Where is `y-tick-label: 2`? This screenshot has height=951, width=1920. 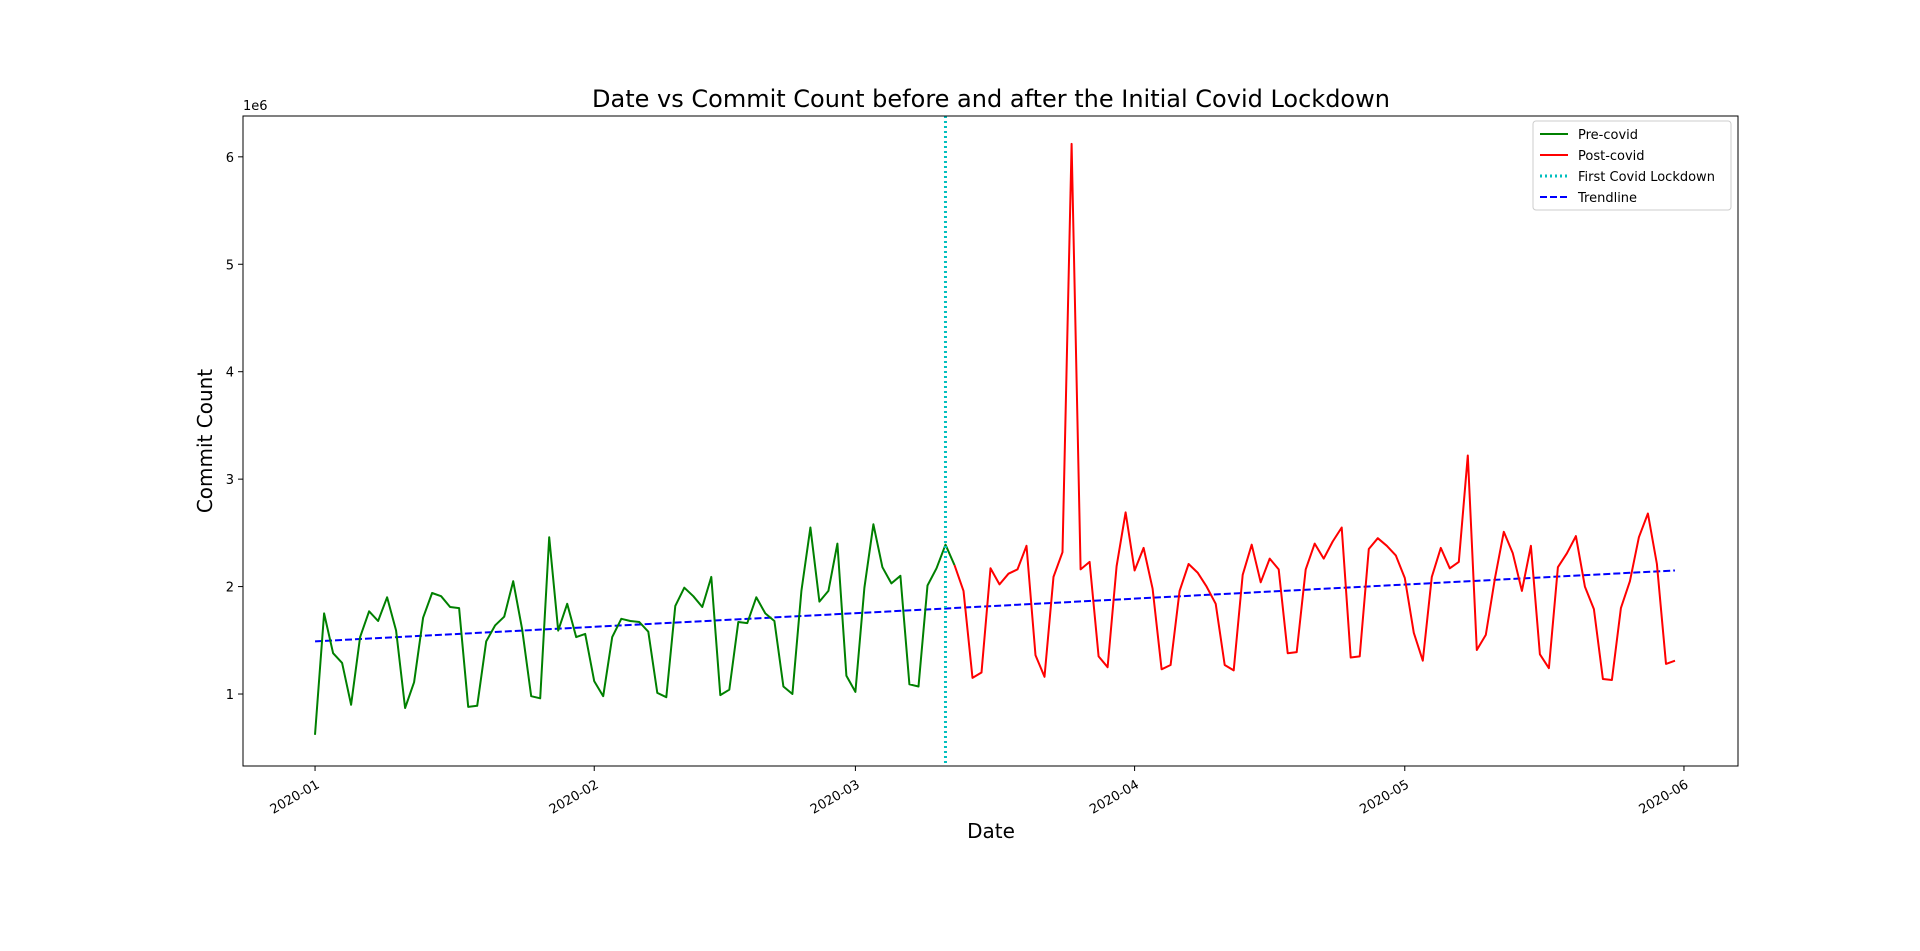 y-tick-label: 2 is located at coordinates (230, 588).